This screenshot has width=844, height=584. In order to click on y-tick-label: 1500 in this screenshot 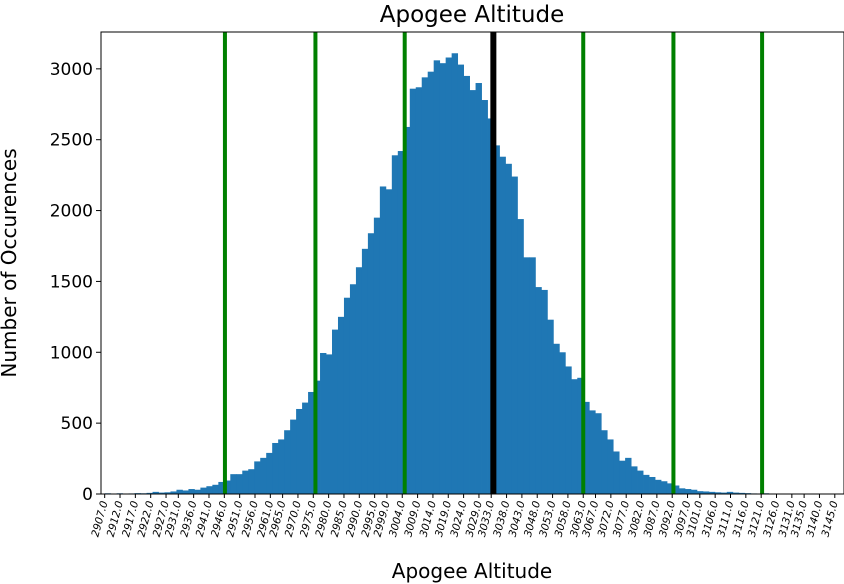, I will do `click(71, 282)`.